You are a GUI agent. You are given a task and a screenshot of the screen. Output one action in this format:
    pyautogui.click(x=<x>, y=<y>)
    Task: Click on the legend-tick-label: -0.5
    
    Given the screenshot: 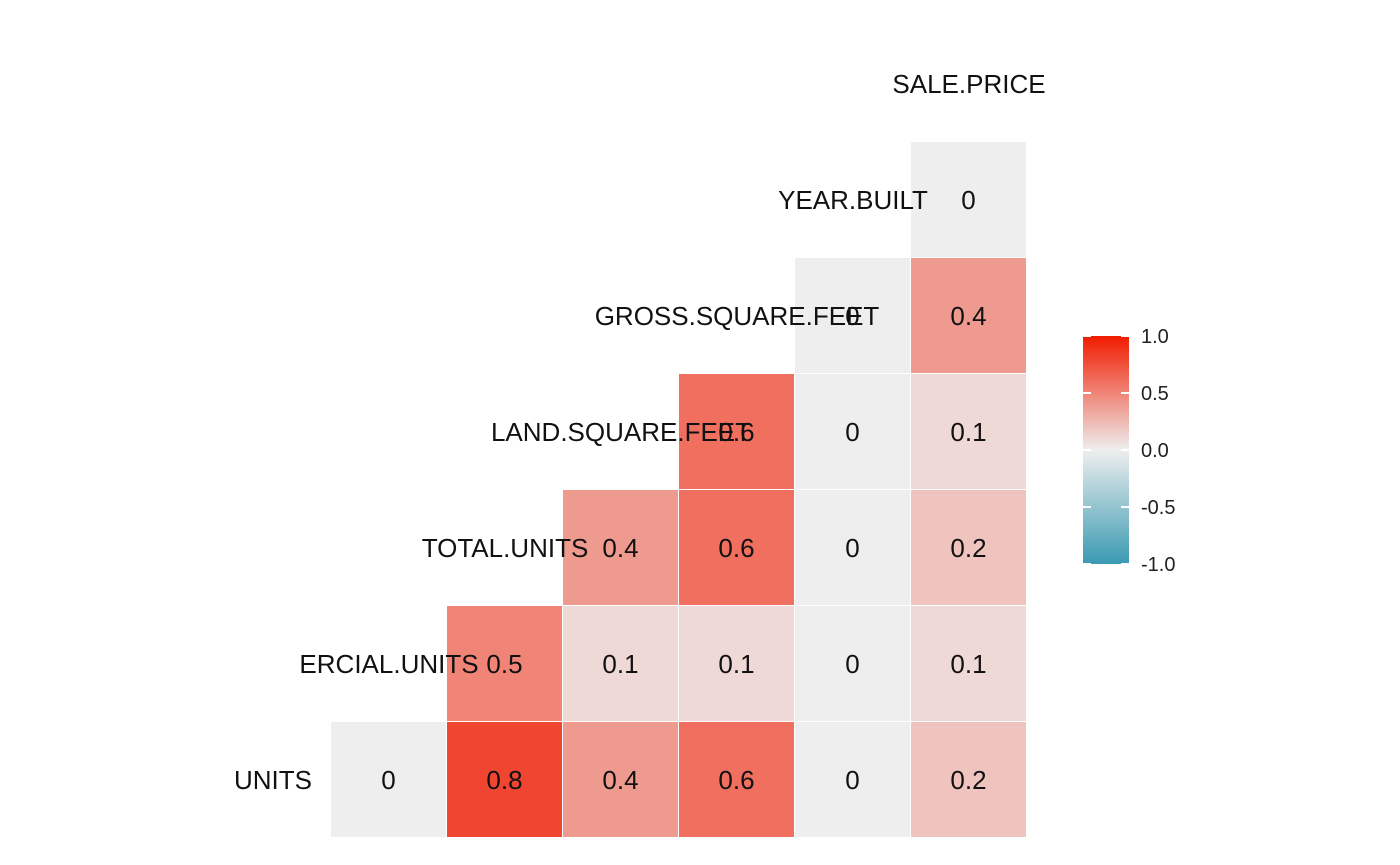 What is the action you would take?
    pyautogui.click(x=1158, y=508)
    